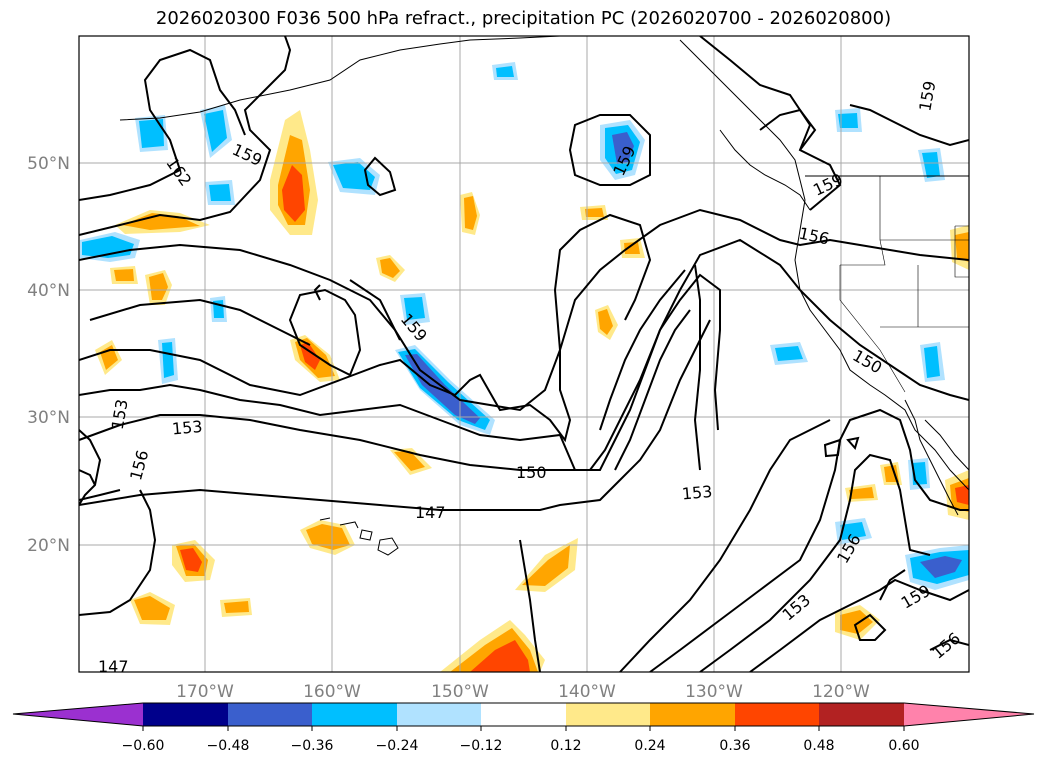 This screenshot has height=765, width=1047. What do you see at coordinates (460, 692) in the screenshot?
I see `lon-label-150w: 150°W` at bounding box center [460, 692].